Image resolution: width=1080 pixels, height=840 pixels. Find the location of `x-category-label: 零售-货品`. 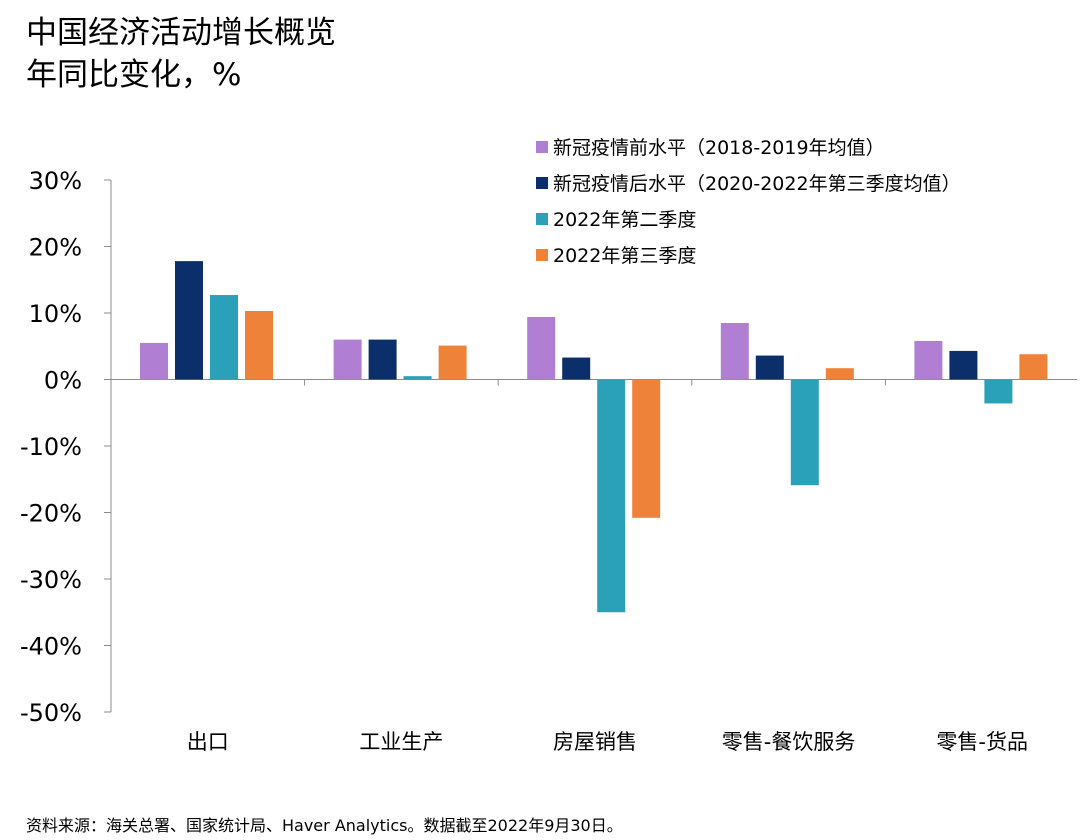

x-category-label: 零售-货品 is located at coordinates (982, 742).